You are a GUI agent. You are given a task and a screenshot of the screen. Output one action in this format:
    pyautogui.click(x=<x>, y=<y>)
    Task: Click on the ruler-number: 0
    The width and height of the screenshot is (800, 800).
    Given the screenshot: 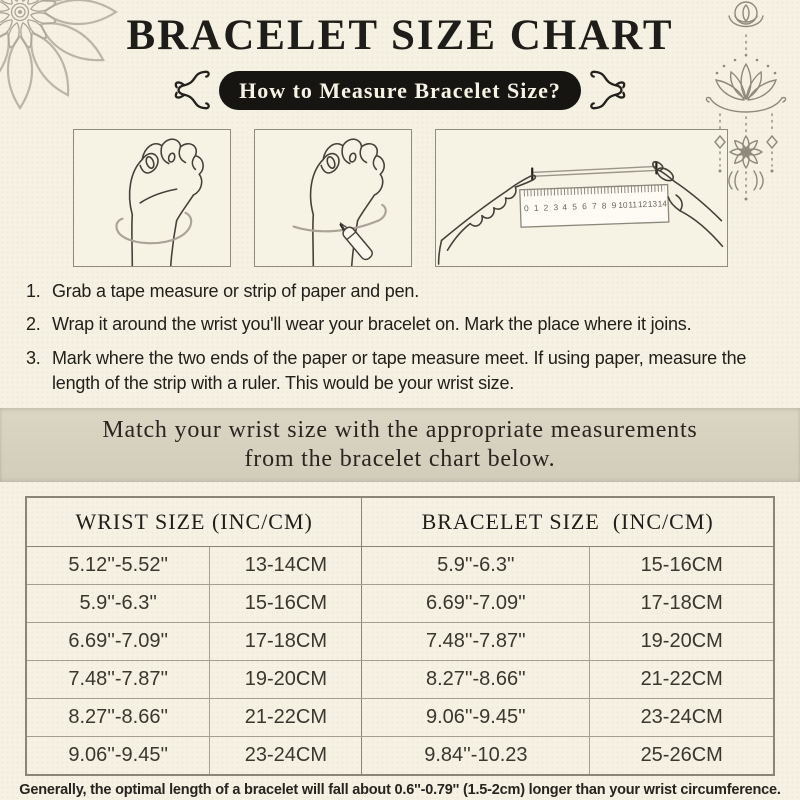 What is the action you would take?
    pyautogui.click(x=525, y=208)
    